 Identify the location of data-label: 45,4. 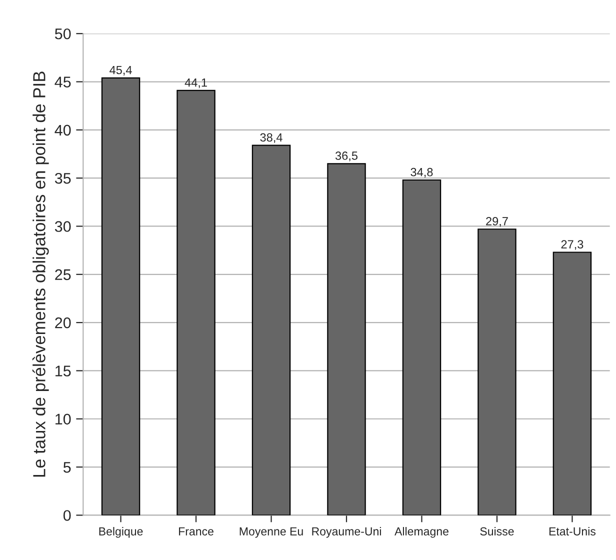
(121, 71).